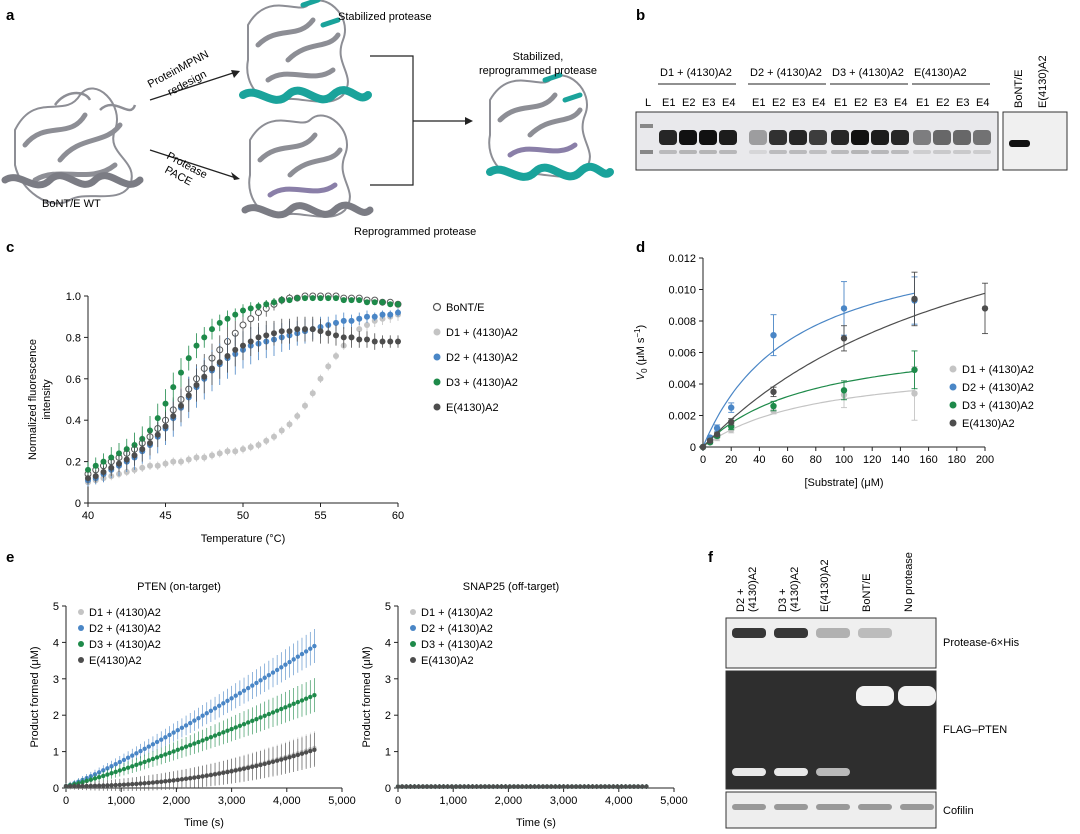 This screenshot has width=1080, height=834. Describe the element at coordinates (388, 607) in the screenshot. I see `y-tick-label: 5` at that location.